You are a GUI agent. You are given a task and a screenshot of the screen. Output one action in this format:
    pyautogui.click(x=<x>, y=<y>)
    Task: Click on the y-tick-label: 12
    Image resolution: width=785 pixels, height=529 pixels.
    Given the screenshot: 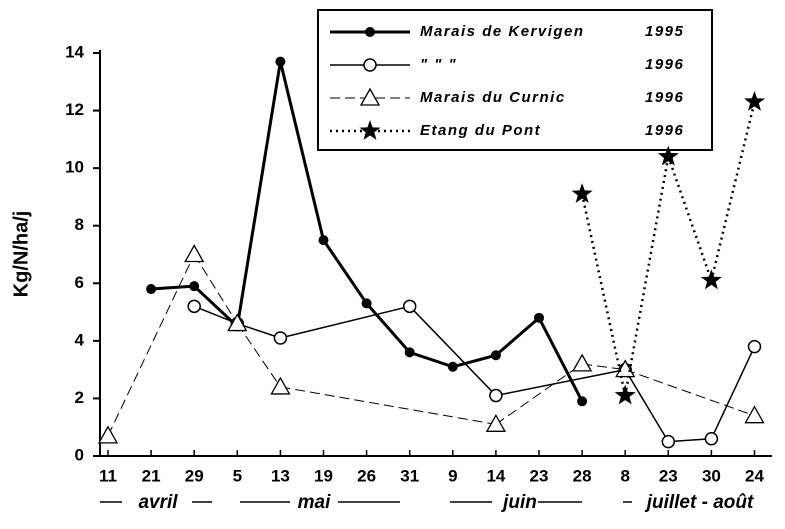 What is the action you would take?
    pyautogui.click(x=74, y=109)
    